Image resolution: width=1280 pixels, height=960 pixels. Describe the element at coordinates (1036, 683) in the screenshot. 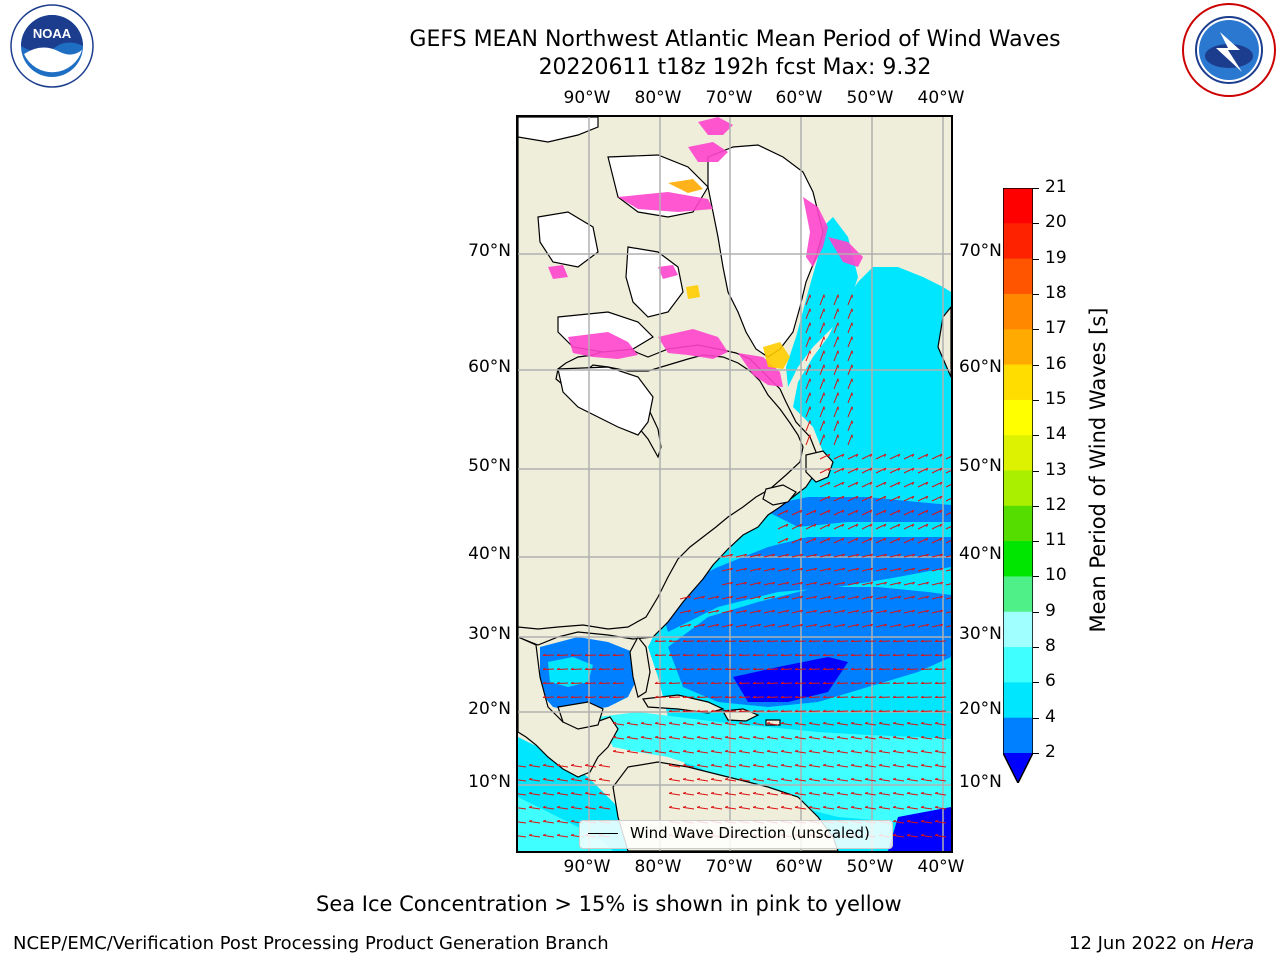

I see `colorbar-tick-mark` at that location.